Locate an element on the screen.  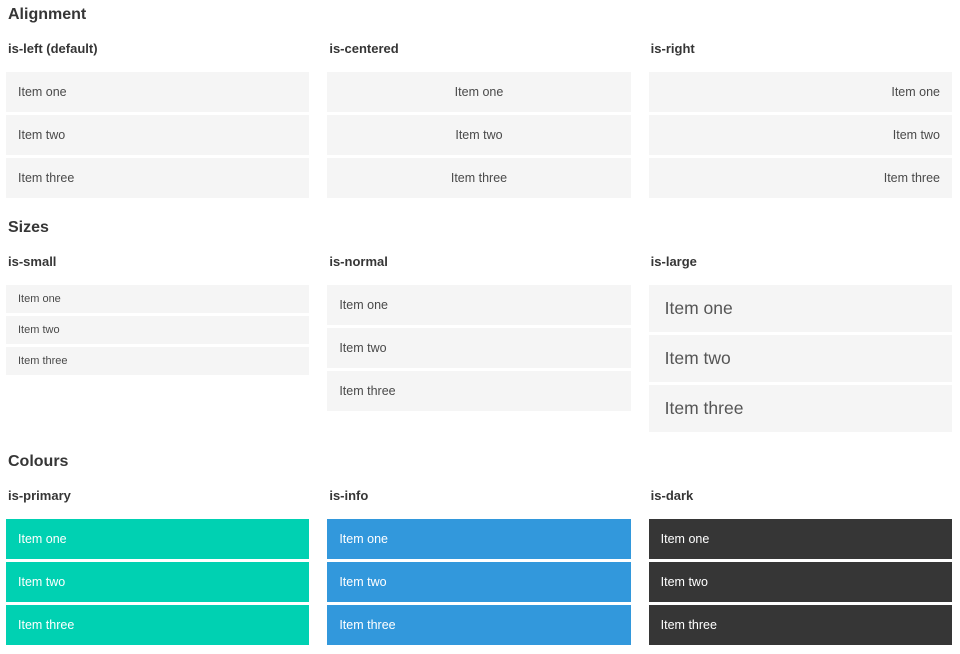
list-info: Item one Item two Item three is located at coordinates (479, 582).